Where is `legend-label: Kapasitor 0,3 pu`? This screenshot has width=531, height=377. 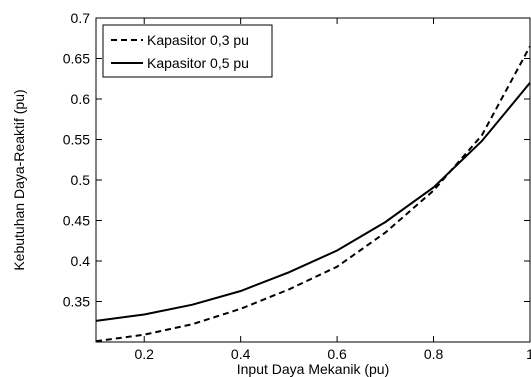 legend-label: Kapasitor 0,3 pu is located at coordinates (198, 40).